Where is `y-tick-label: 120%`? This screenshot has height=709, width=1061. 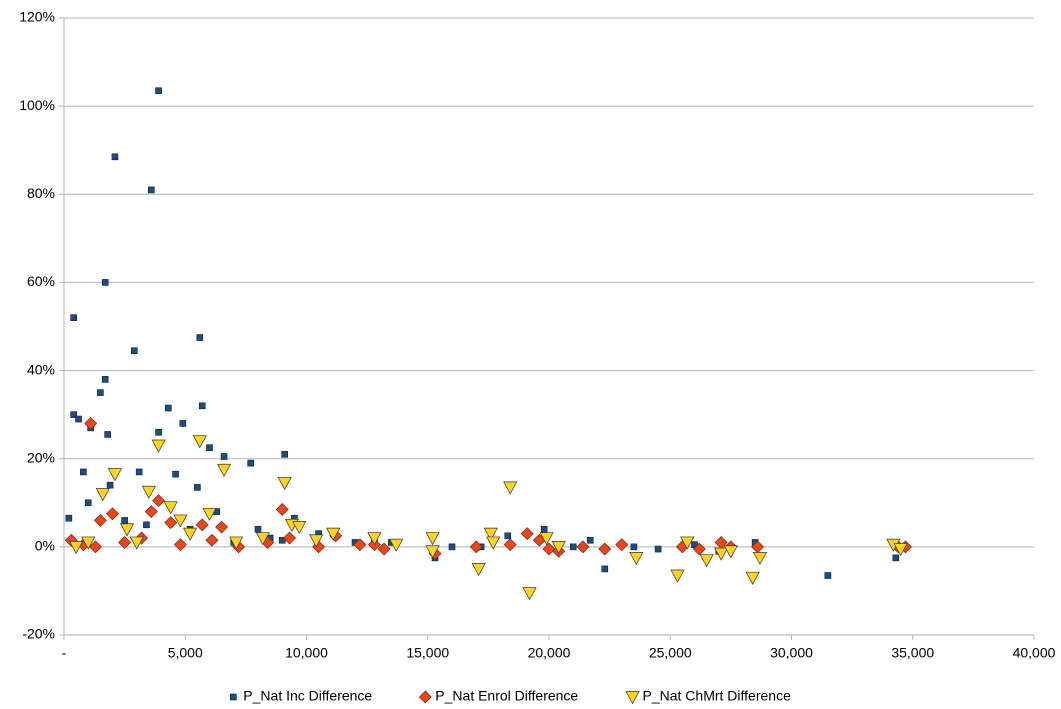 y-tick-label: 120% is located at coordinates (37, 17).